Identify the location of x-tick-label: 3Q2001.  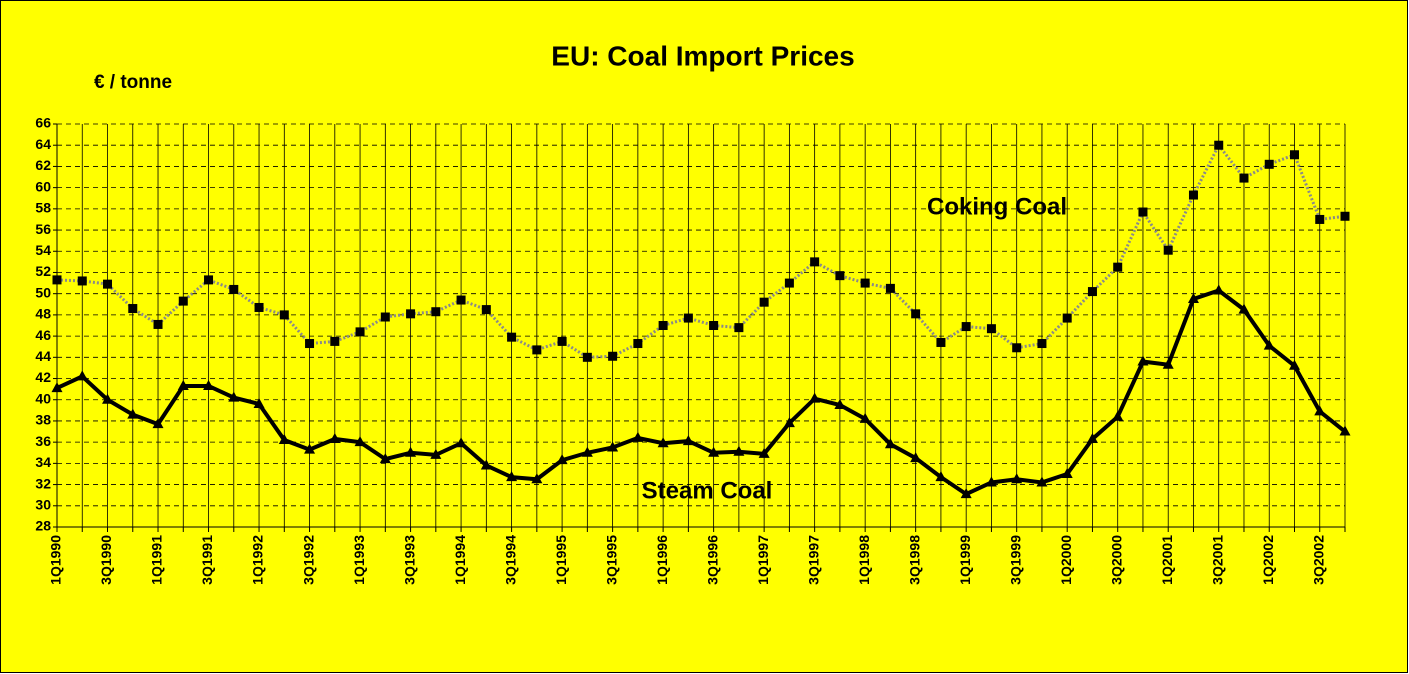
(1217, 560).